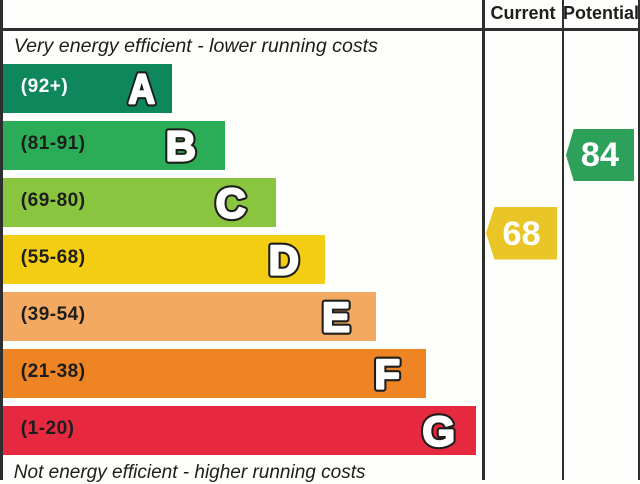 The height and width of the screenshot is (484, 640). Describe the element at coordinates (231, 202) in the screenshot. I see `svg-text: C` at that location.